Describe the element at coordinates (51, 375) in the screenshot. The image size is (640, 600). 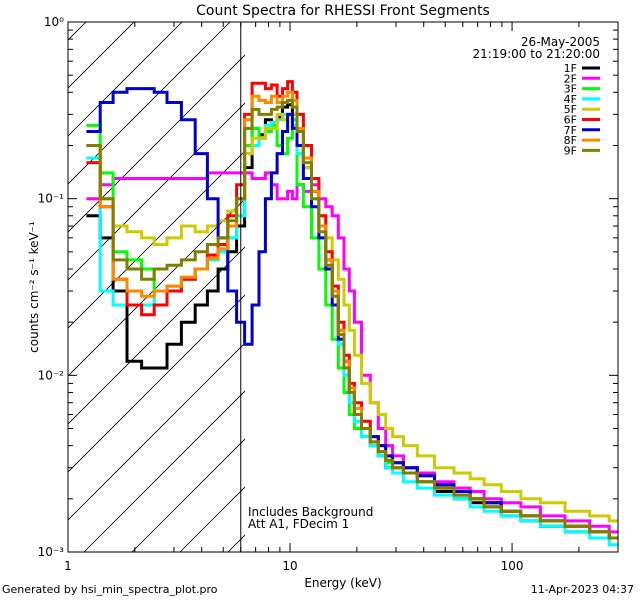
I see `y-tick-label: 10⁻²` at that location.